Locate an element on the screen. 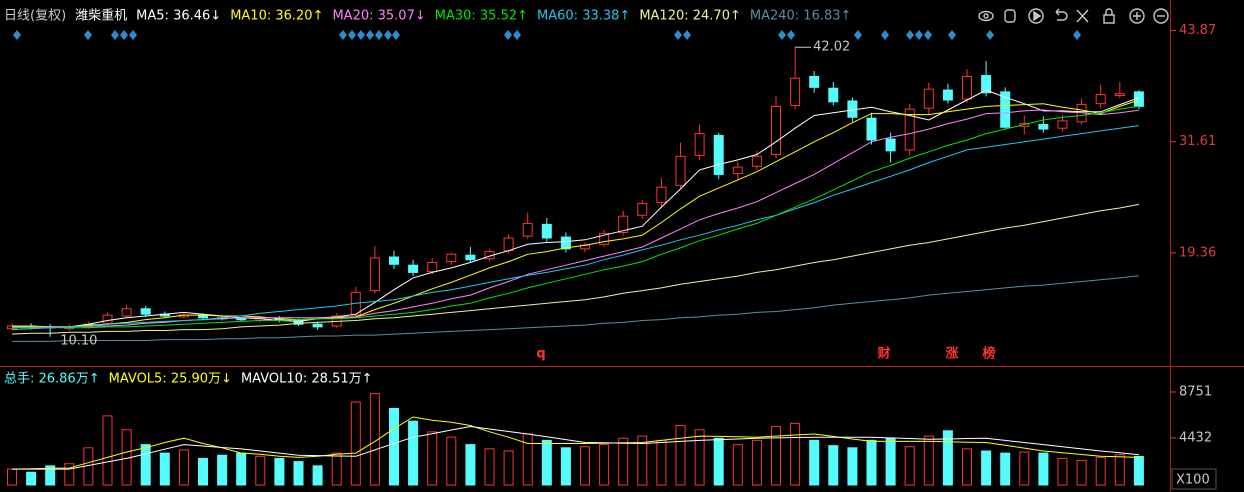 This screenshot has height=492, width=1244. toolbar is located at coordinates (1073, 16).